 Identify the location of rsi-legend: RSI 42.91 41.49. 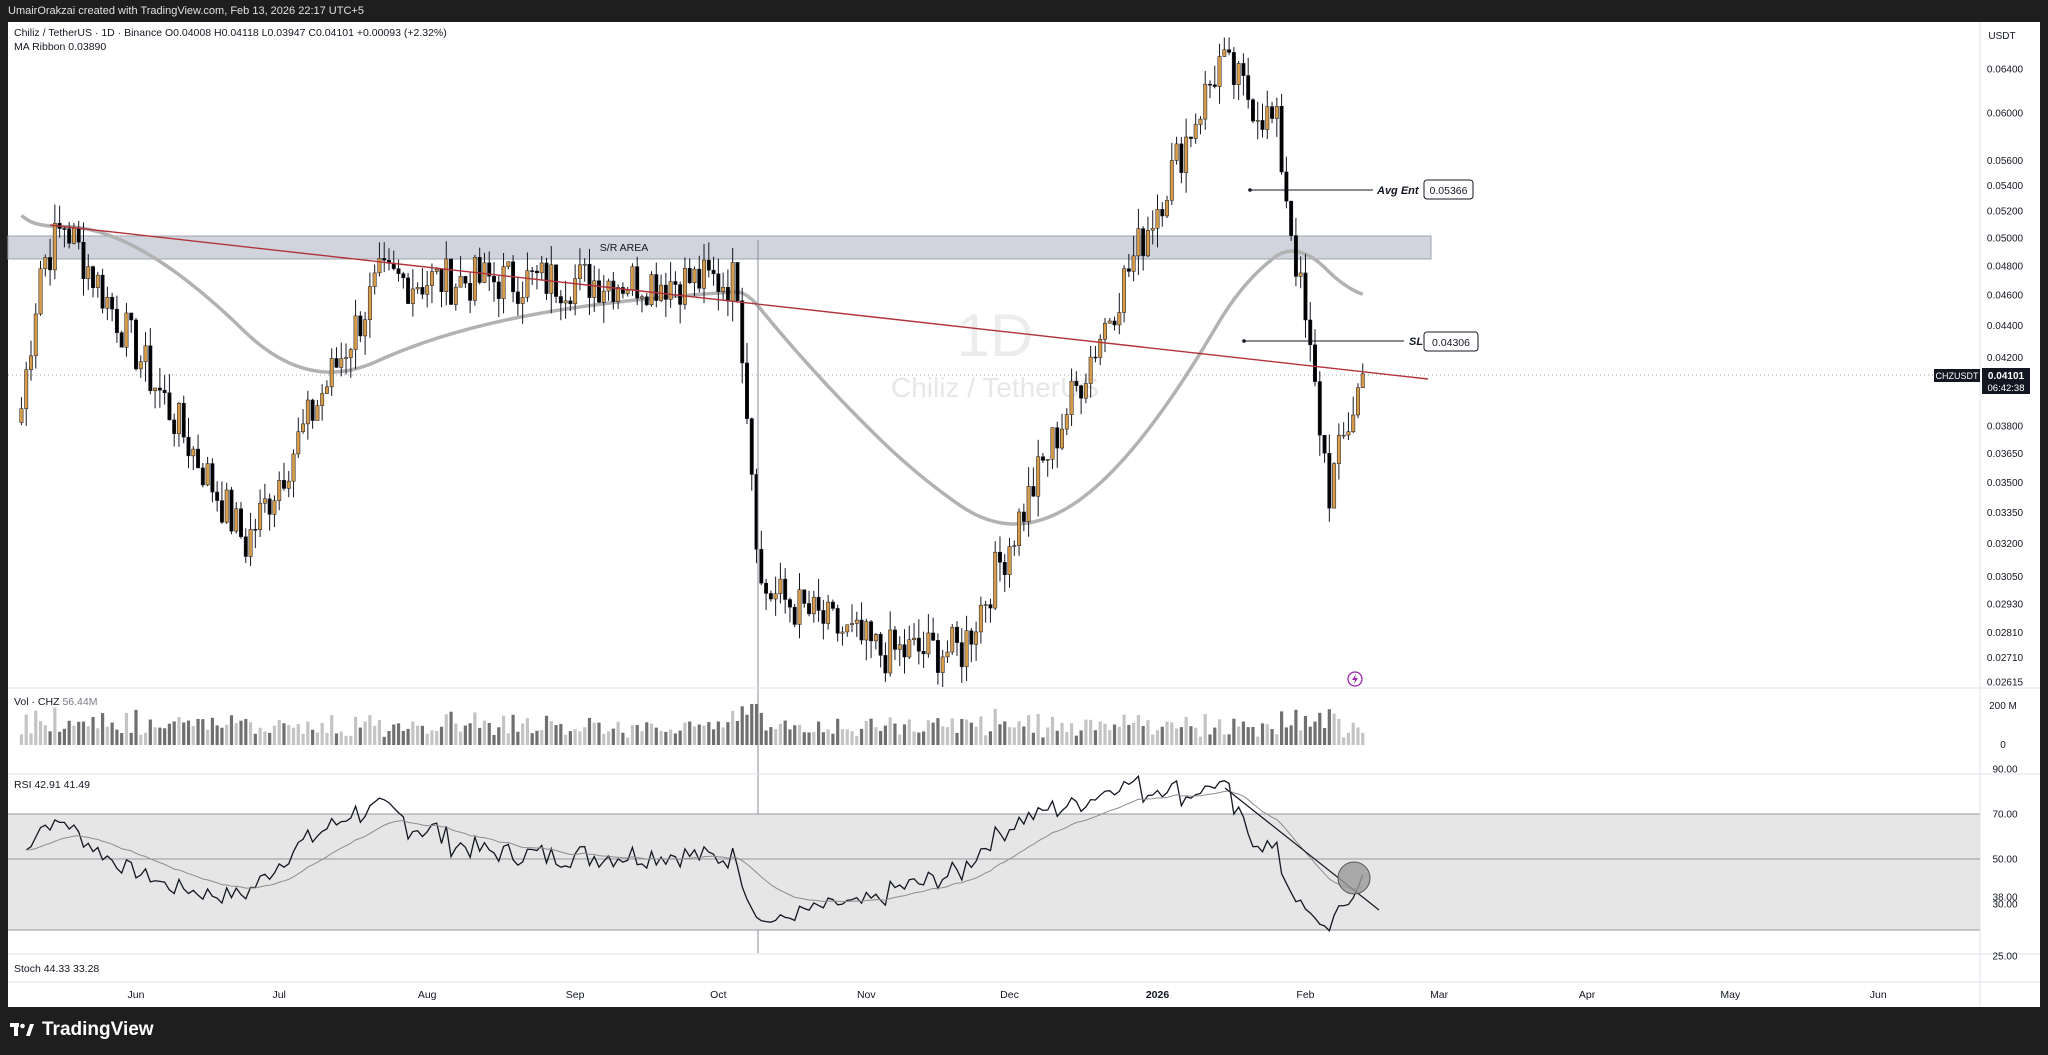
(52, 785).